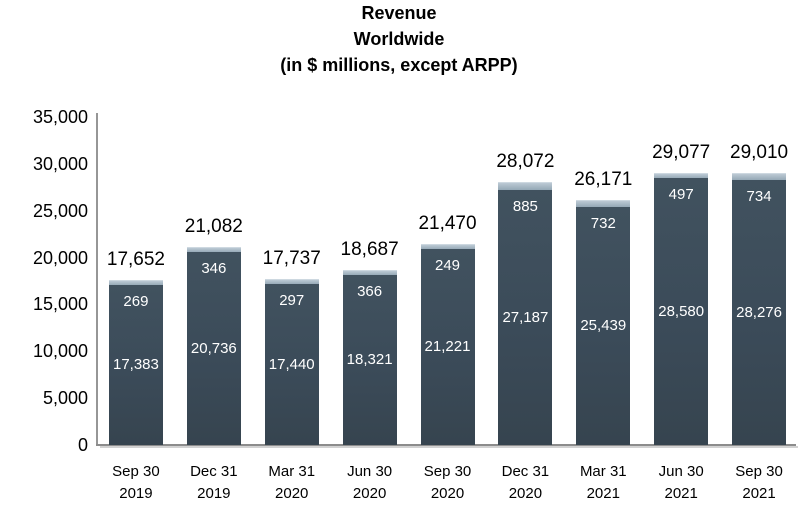 This screenshot has width=798, height=506. I want to click on lower-segment-value-label: 18,321, so click(369, 359).